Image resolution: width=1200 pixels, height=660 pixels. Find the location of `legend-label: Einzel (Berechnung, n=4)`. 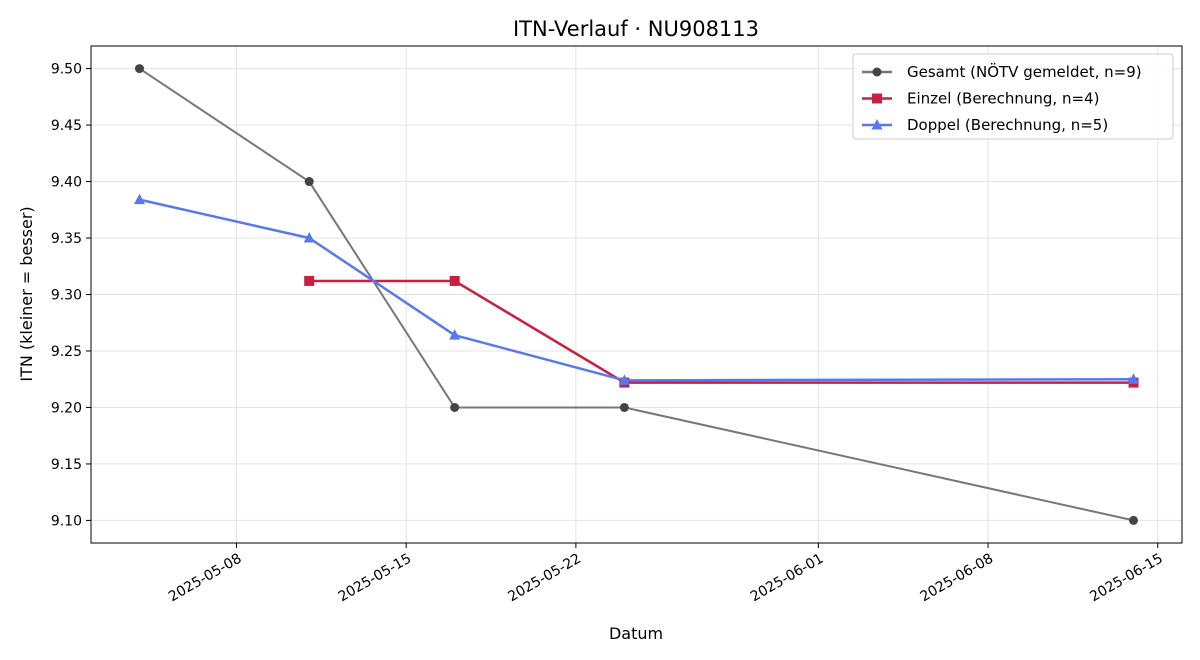

legend-label: Einzel (Berechnung, n=4) is located at coordinates (1003, 99).